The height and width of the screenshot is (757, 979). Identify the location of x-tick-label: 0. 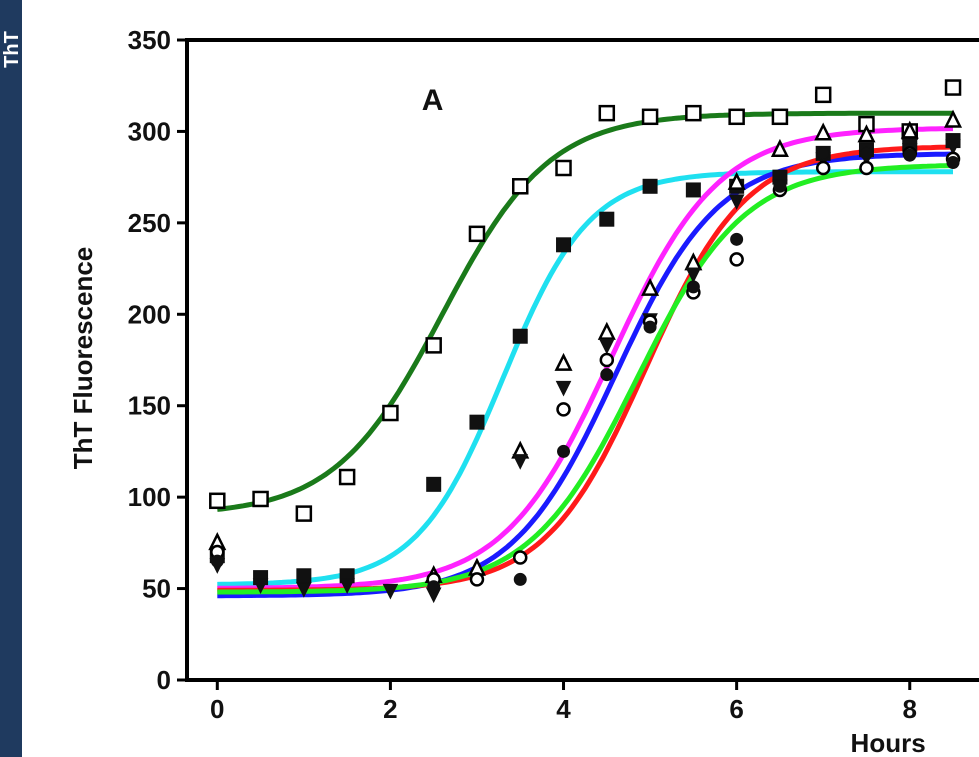
(217, 709).